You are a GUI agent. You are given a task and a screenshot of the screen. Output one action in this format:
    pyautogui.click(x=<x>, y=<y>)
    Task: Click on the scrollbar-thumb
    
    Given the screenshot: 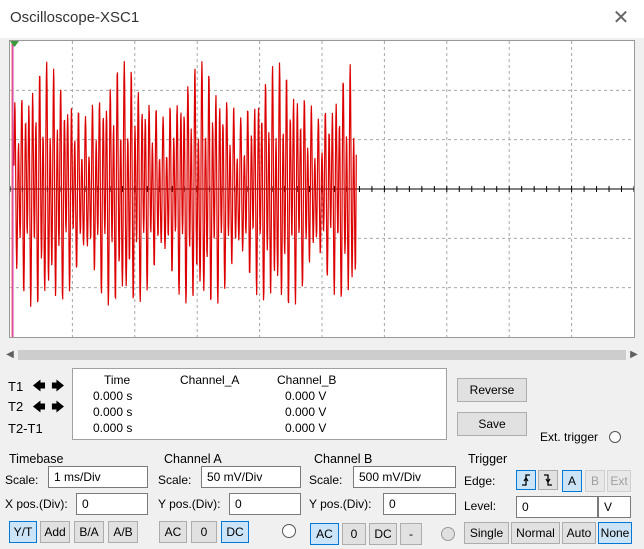 What is the action you would take?
    pyautogui.click(x=322, y=355)
    